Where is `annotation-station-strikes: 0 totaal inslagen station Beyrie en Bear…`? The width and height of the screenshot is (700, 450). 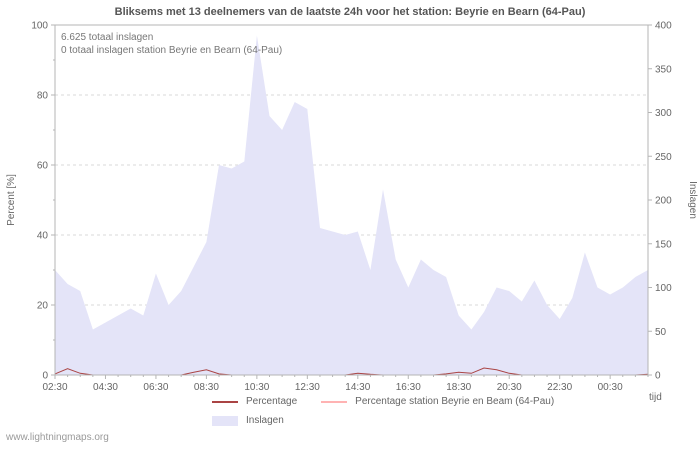 annotation-station-strikes: 0 totaal inslagen station Beyrie en Bear… is located at coordinates (171, 50).